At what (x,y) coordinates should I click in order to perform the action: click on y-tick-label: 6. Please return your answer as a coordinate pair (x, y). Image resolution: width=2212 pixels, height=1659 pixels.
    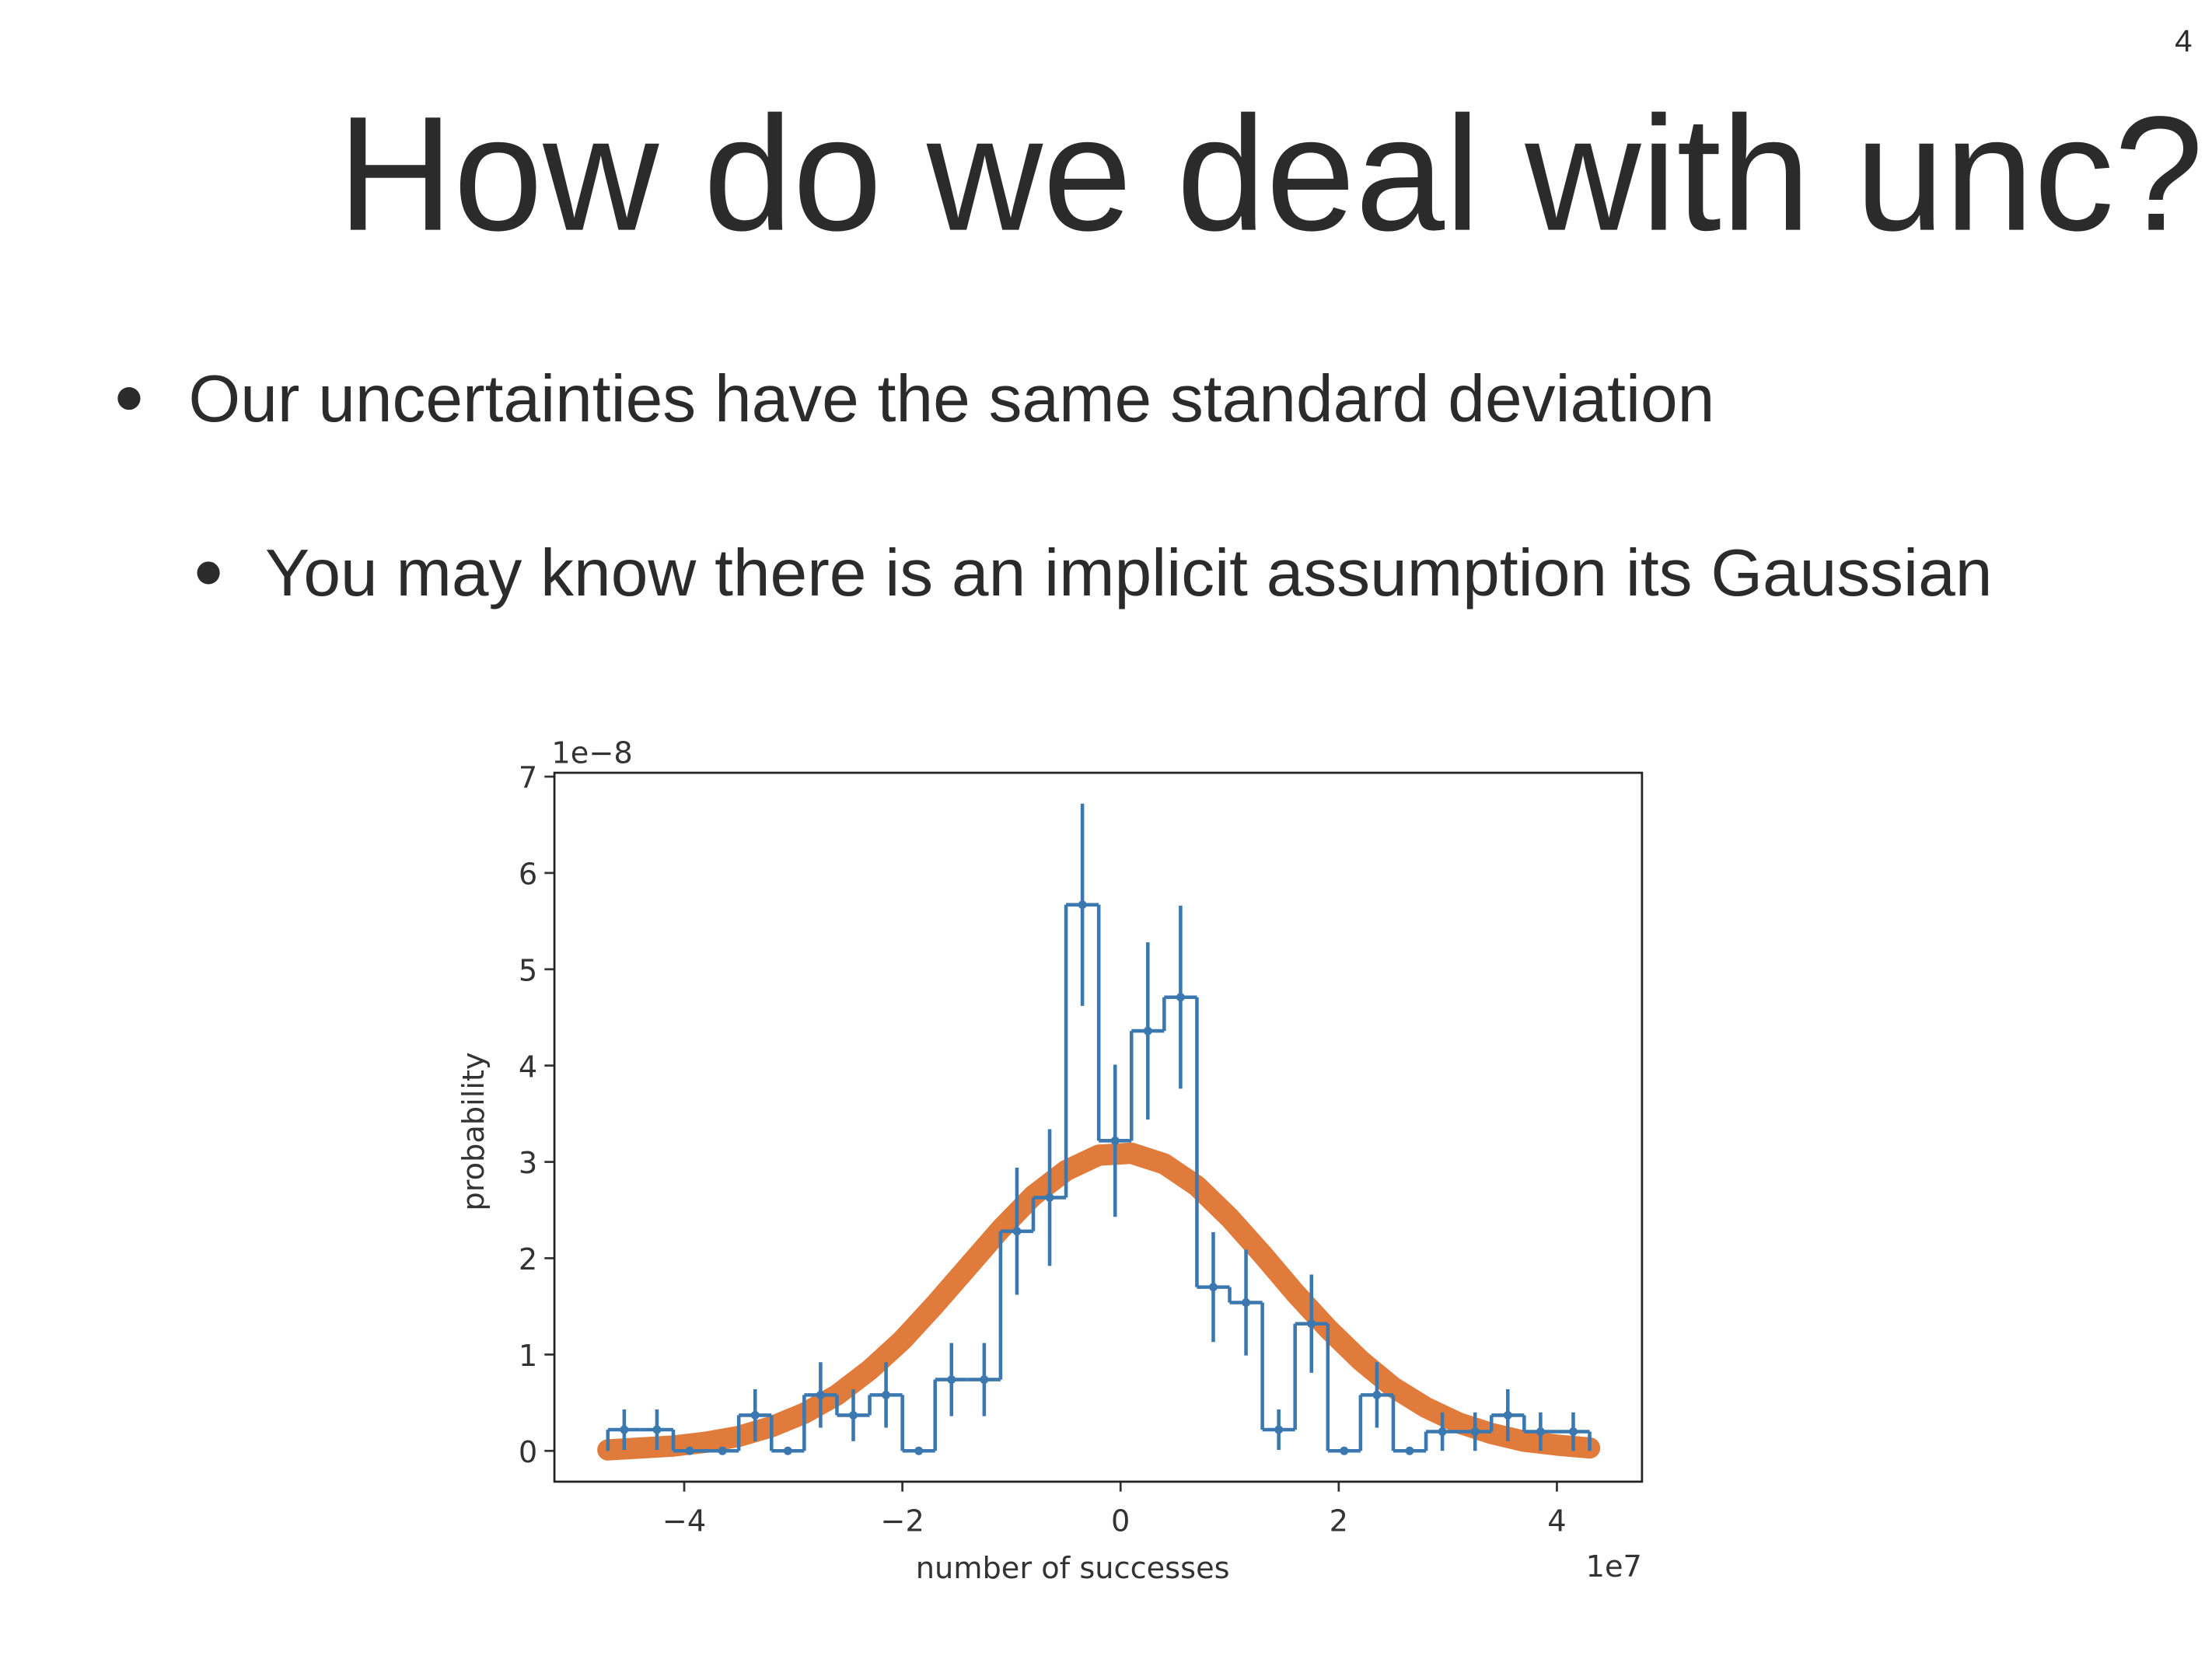
    Looking at the image, I should click on (528, 874).